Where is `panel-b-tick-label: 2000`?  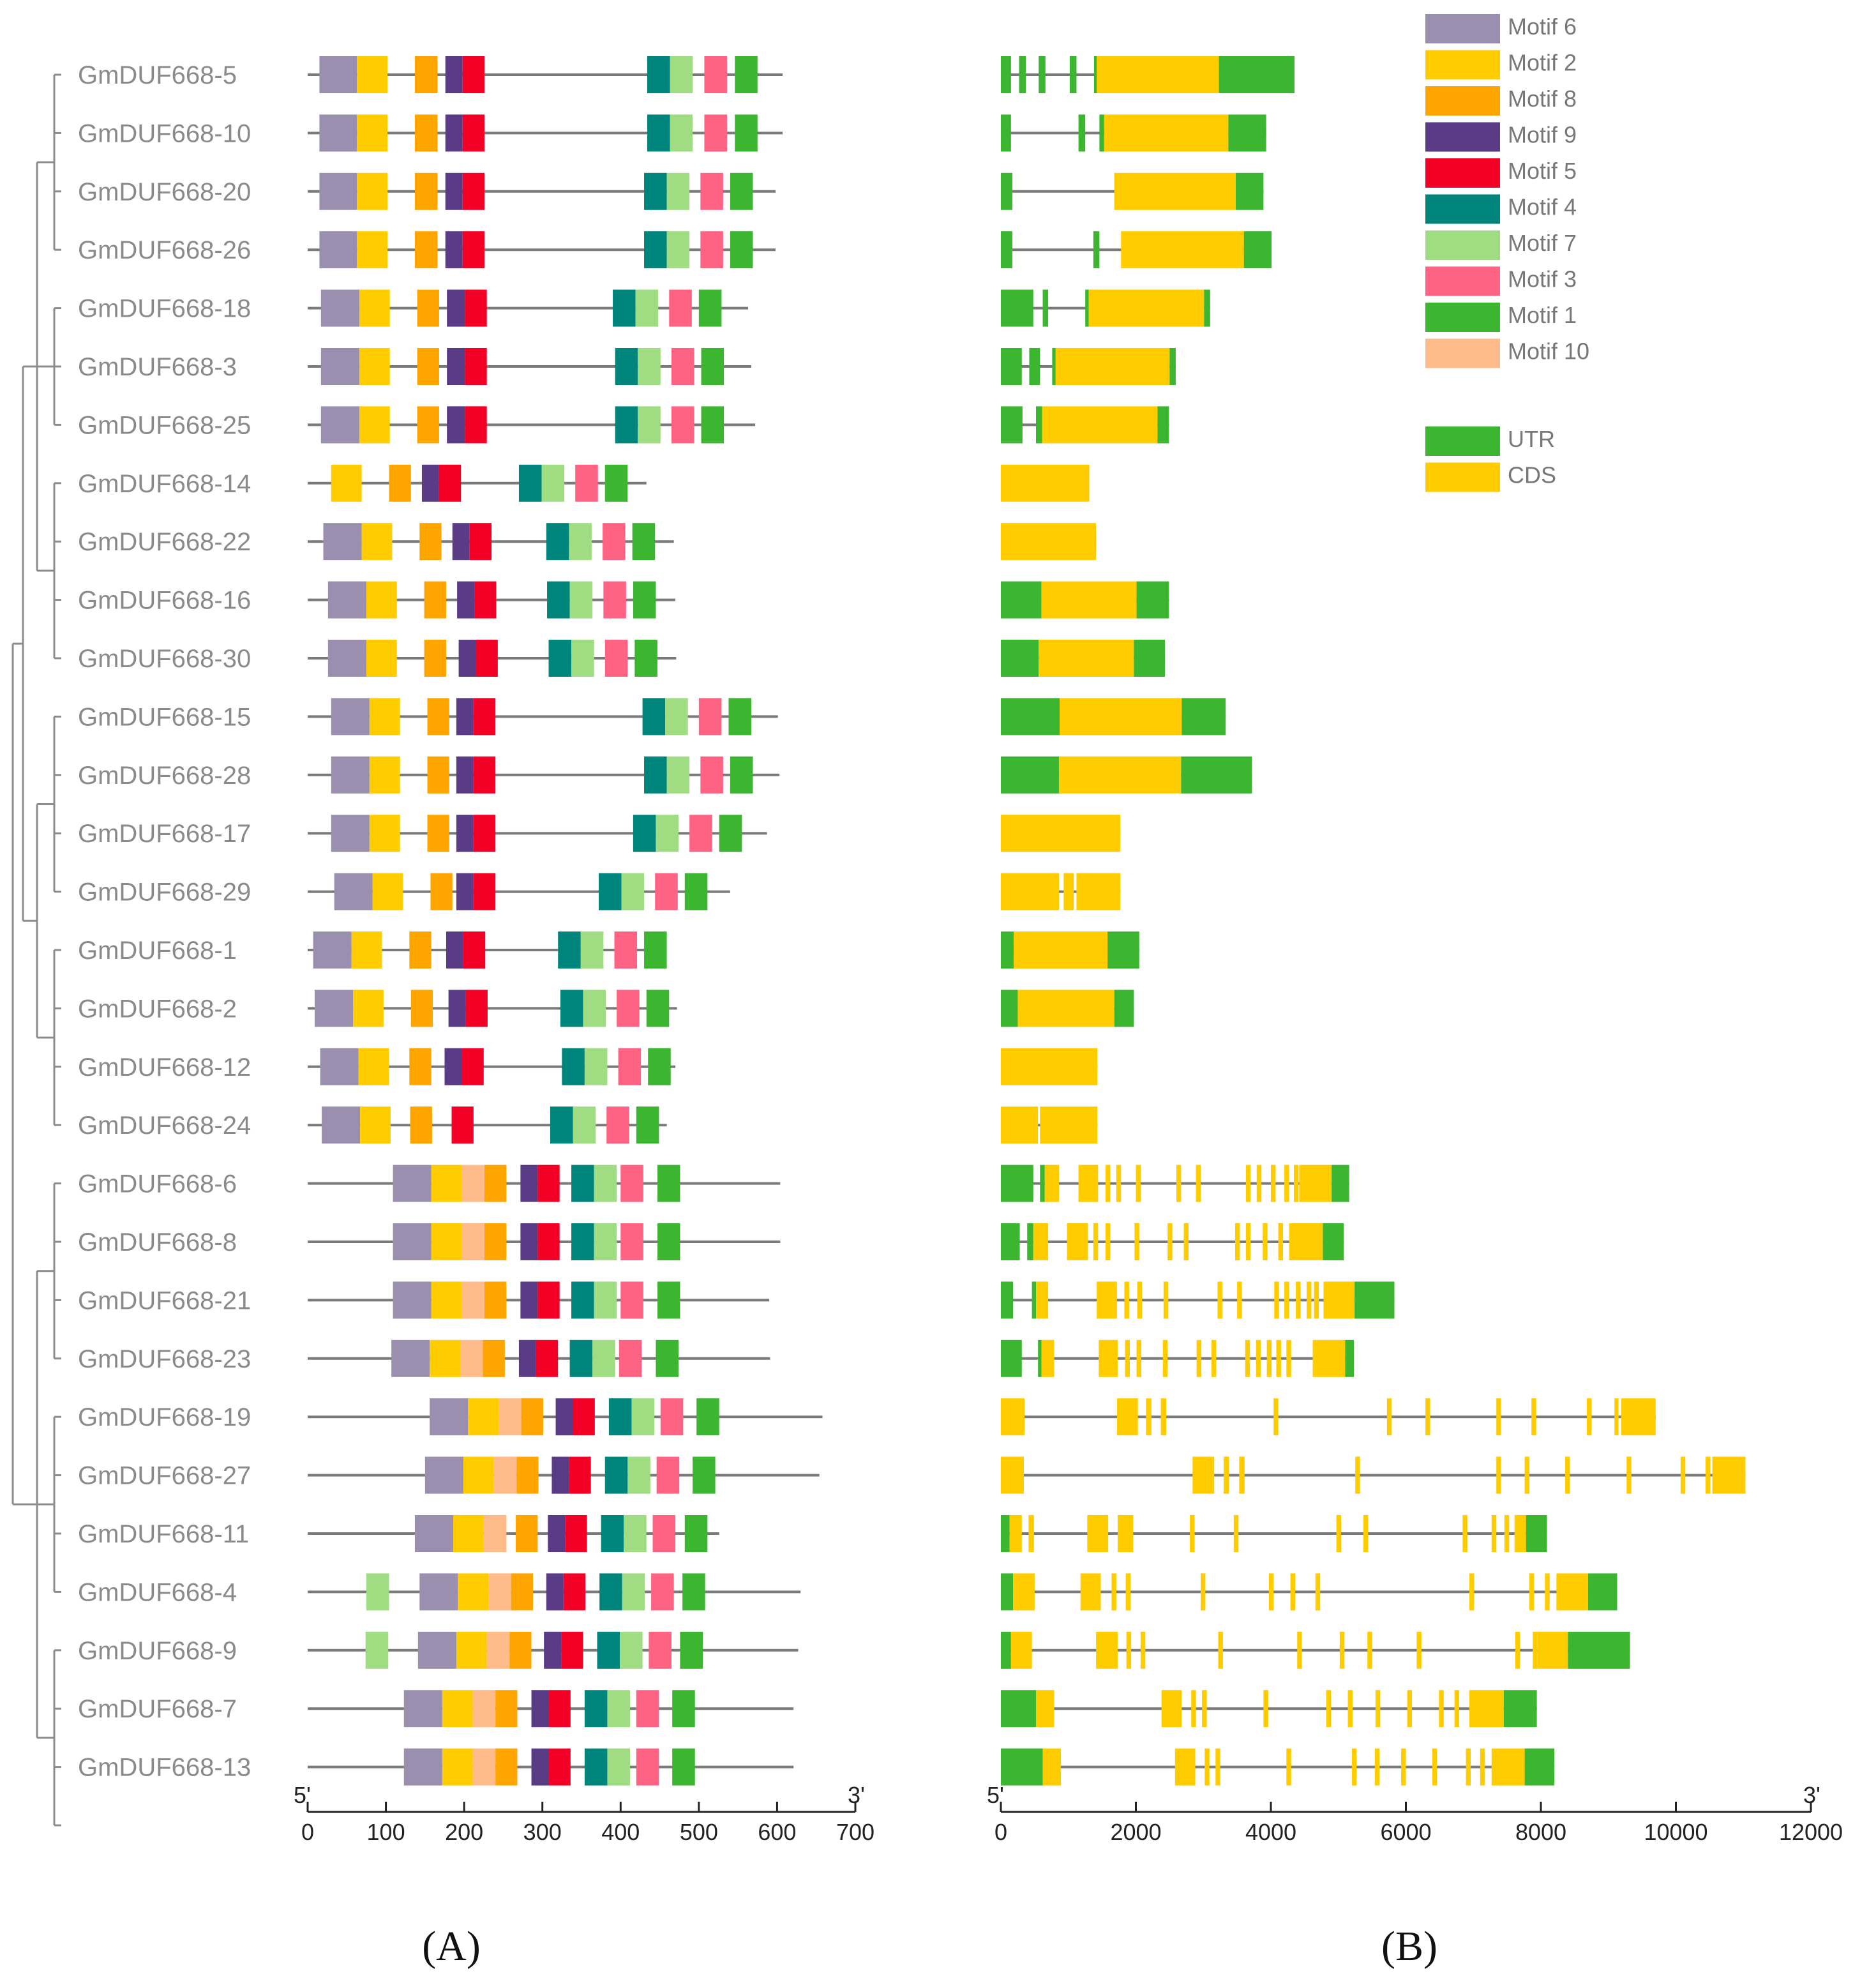 panel-b-tick-label: 2000 is located at coordinates (1136, 1832).